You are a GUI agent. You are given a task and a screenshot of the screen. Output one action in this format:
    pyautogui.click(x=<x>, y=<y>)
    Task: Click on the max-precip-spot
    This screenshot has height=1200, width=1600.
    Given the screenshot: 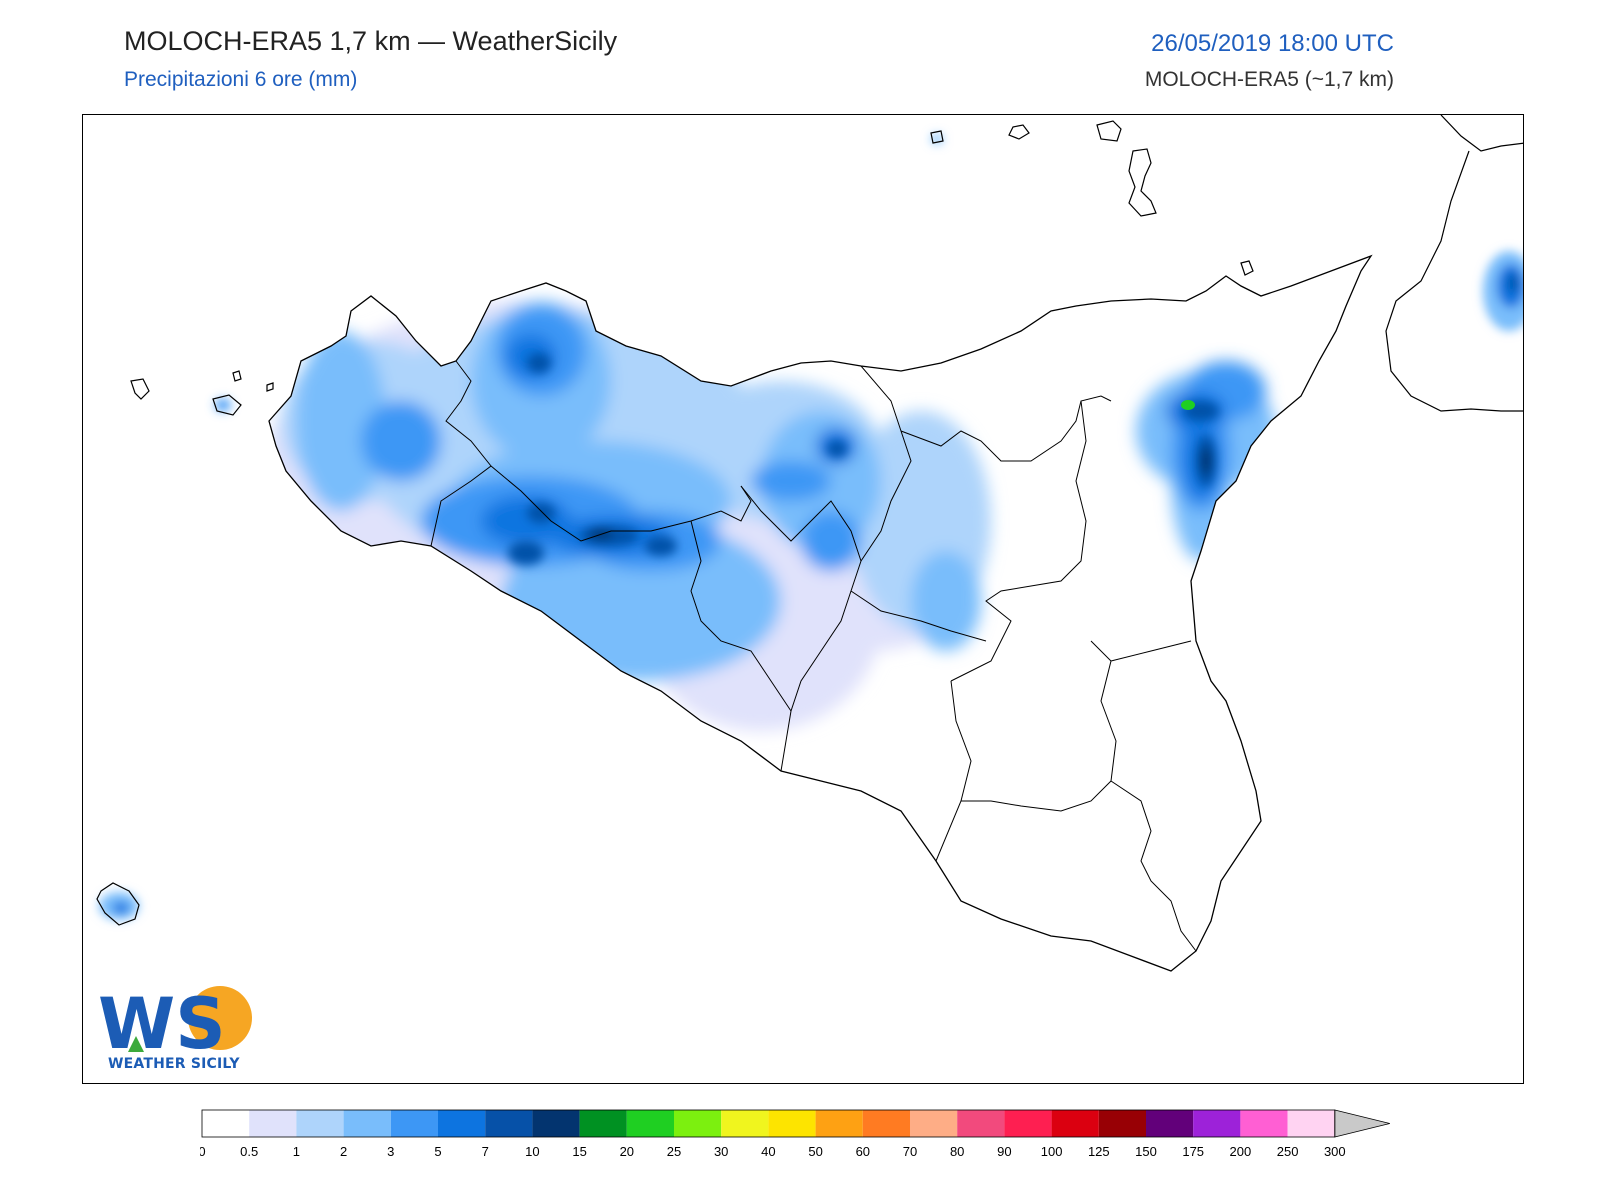 What is the action you would take?
    pyautogui.click(x=1188, y=405)
    